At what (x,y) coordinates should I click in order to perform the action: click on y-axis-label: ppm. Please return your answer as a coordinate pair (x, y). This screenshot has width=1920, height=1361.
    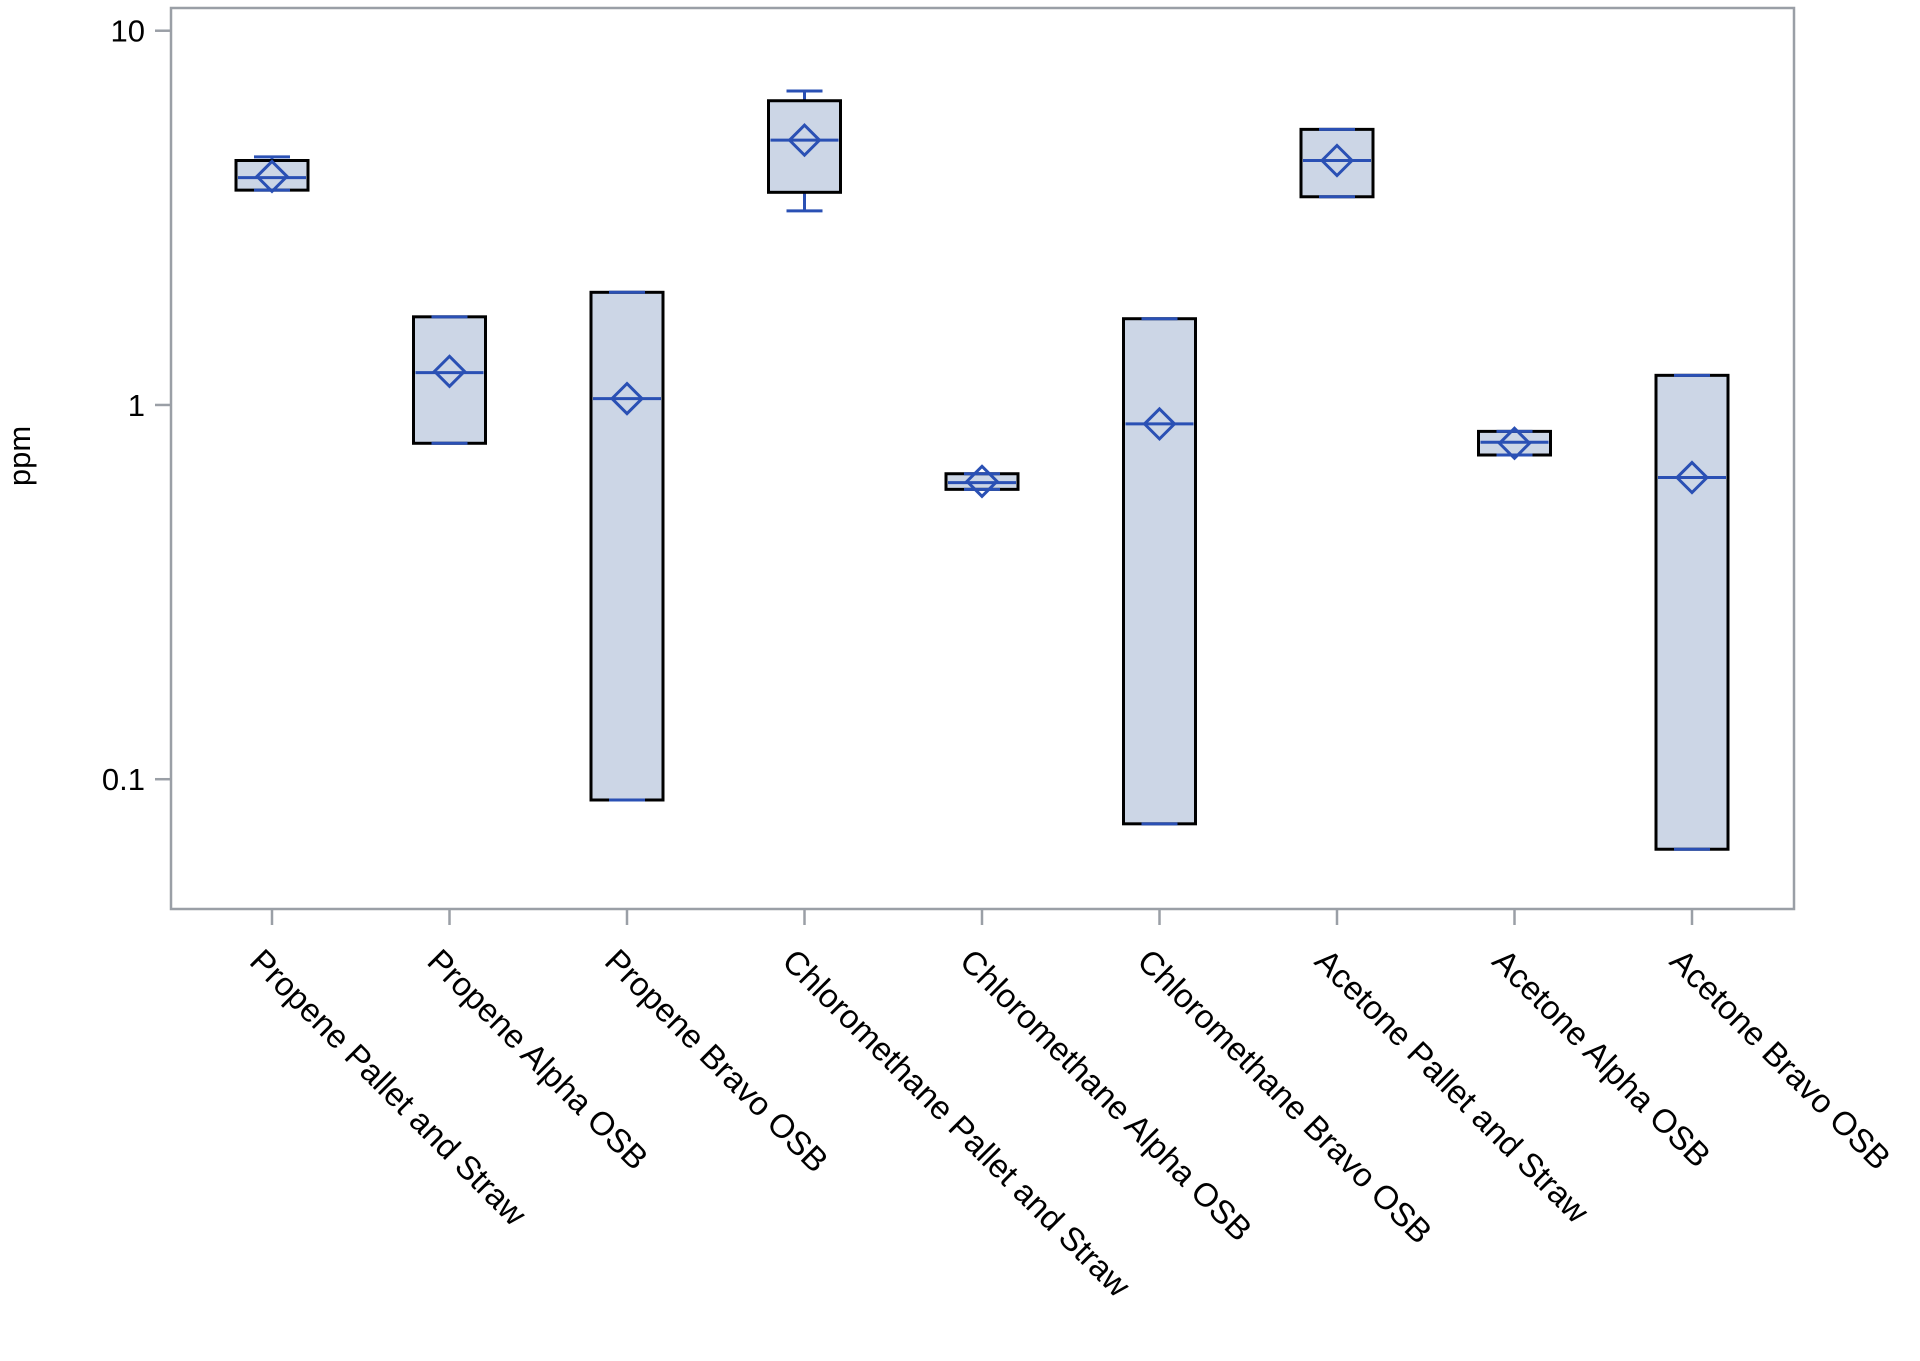
    Looking at the image, I should click on (19, 456).